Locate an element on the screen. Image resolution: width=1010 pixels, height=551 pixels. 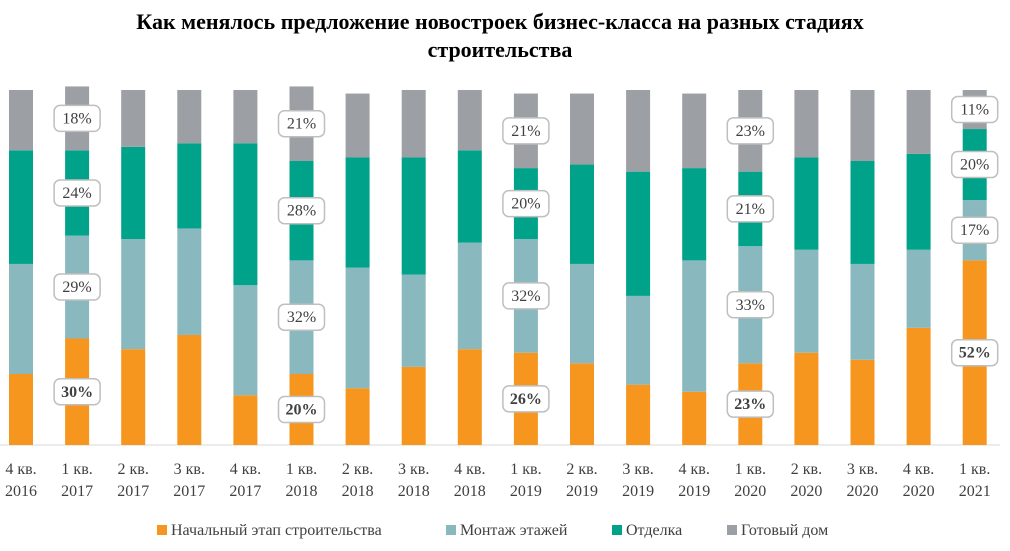
data-label-text: 52% is located at coordinates (975, 353).